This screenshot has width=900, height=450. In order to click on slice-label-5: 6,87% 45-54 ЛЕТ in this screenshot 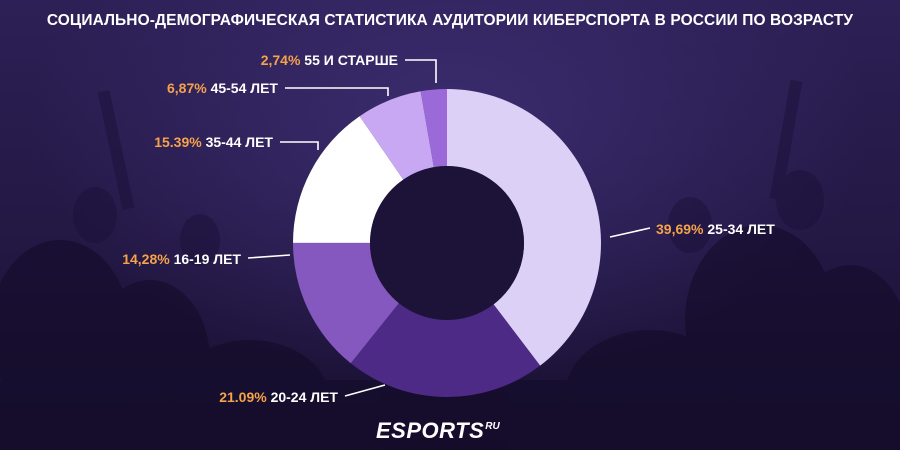, I will do `click(222, 88)`.